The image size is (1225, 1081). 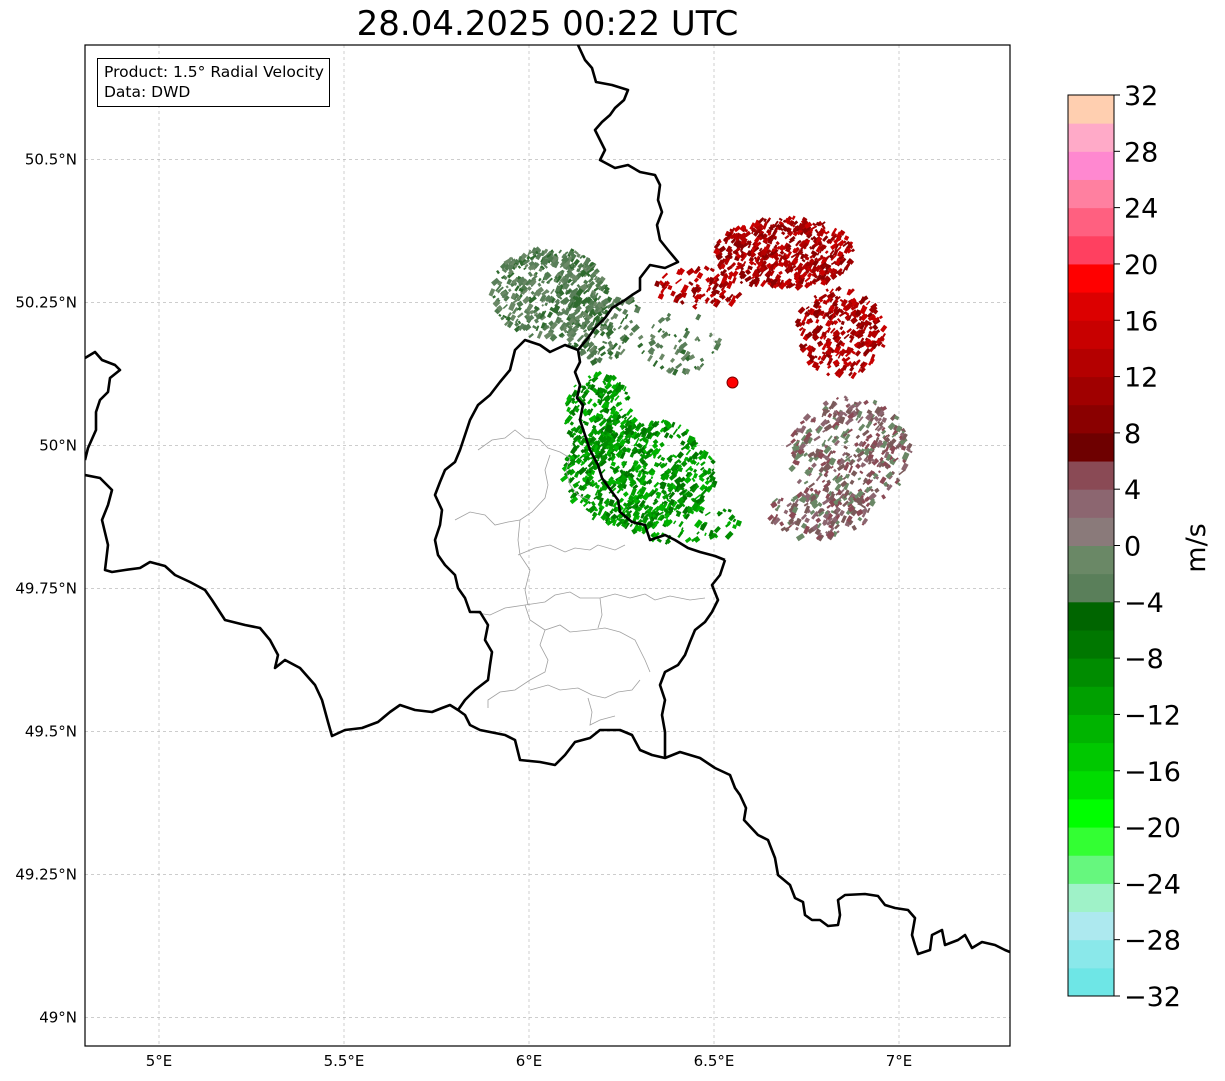 What do you see at coordinates (1152, 997) in the screenshot?
I see `colorbar-tick-label-16: −32` at bounding box center [1152, 997].